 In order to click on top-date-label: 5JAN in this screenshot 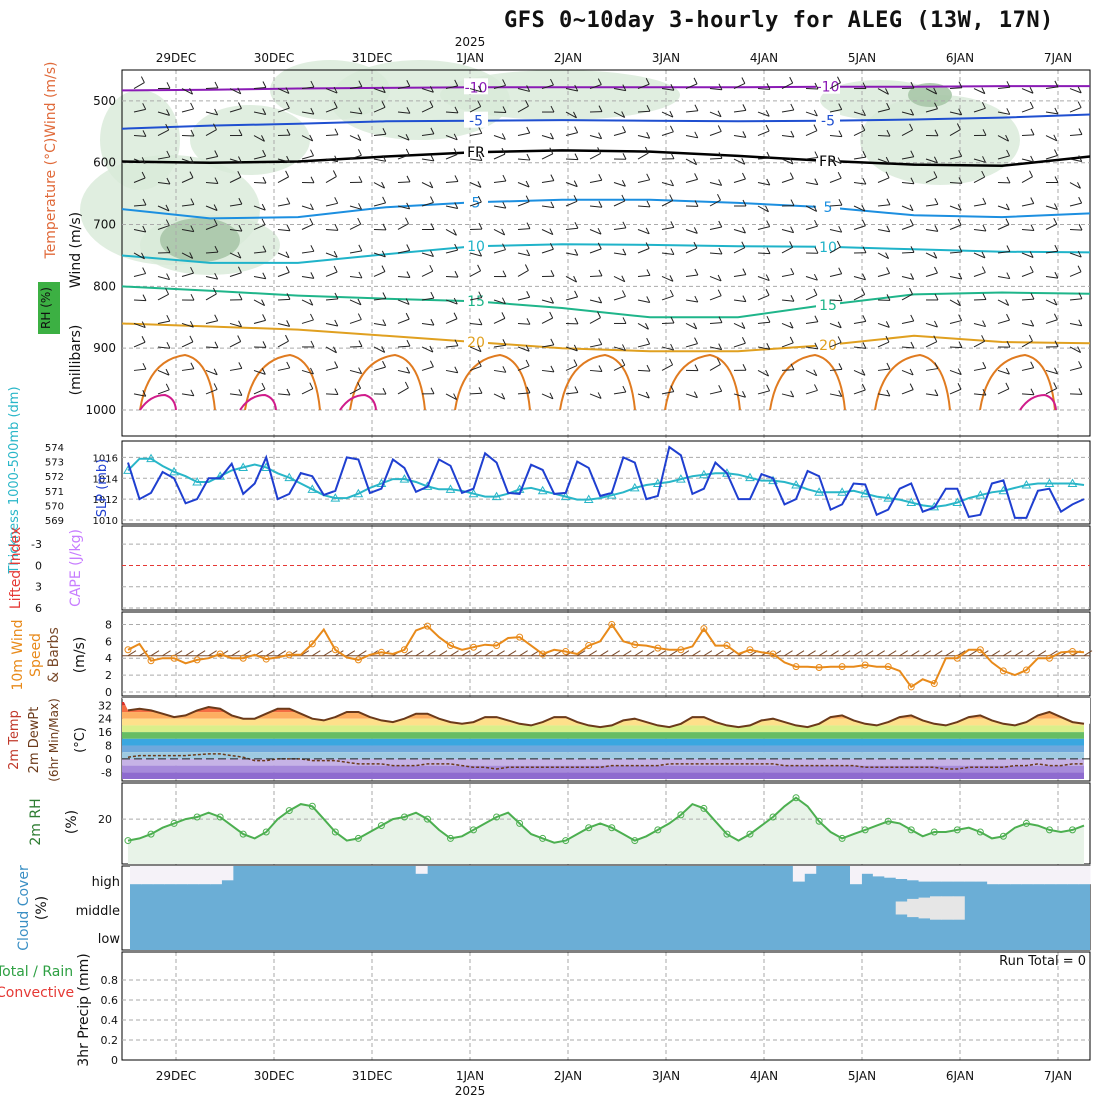, I will do `click(862, 58)`.